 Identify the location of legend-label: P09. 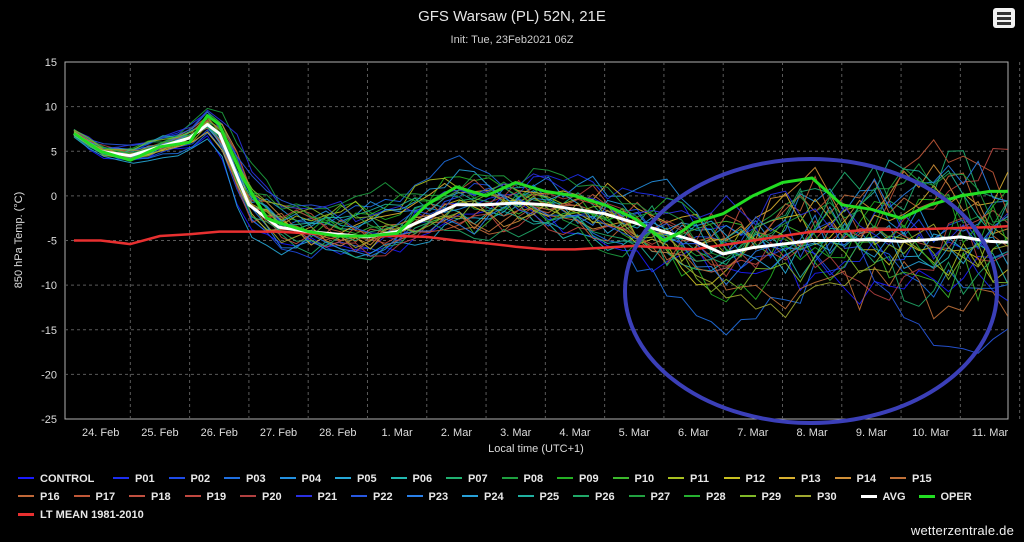
(589, 479).